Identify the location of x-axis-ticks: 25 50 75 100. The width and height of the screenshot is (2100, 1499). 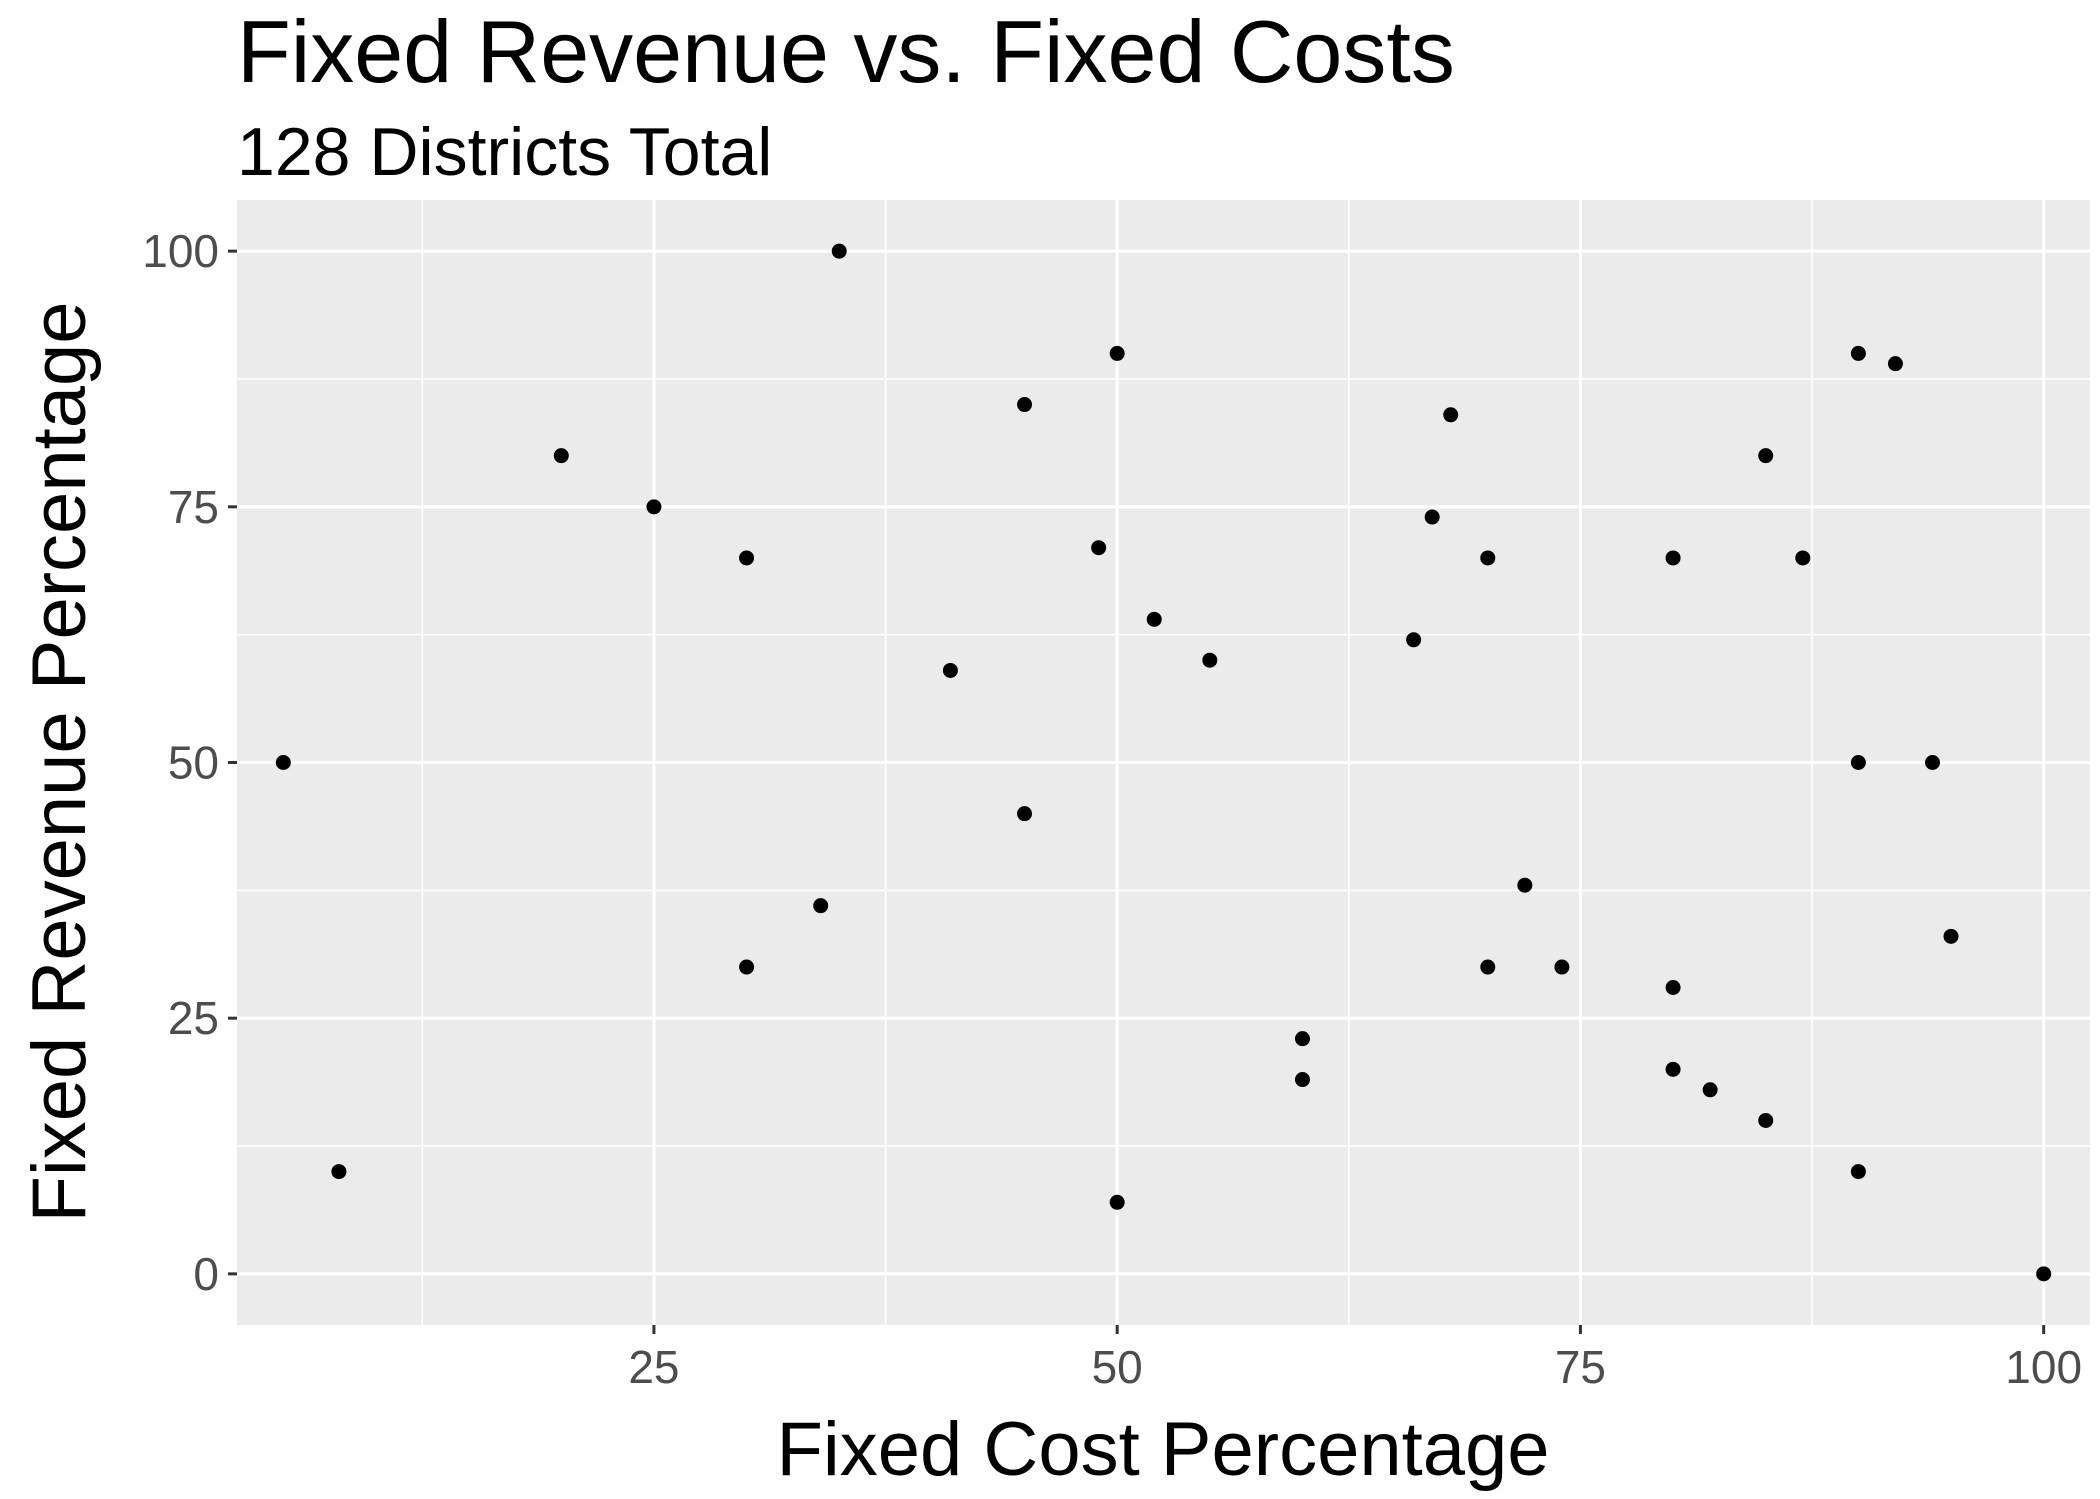
(1355, 1359).